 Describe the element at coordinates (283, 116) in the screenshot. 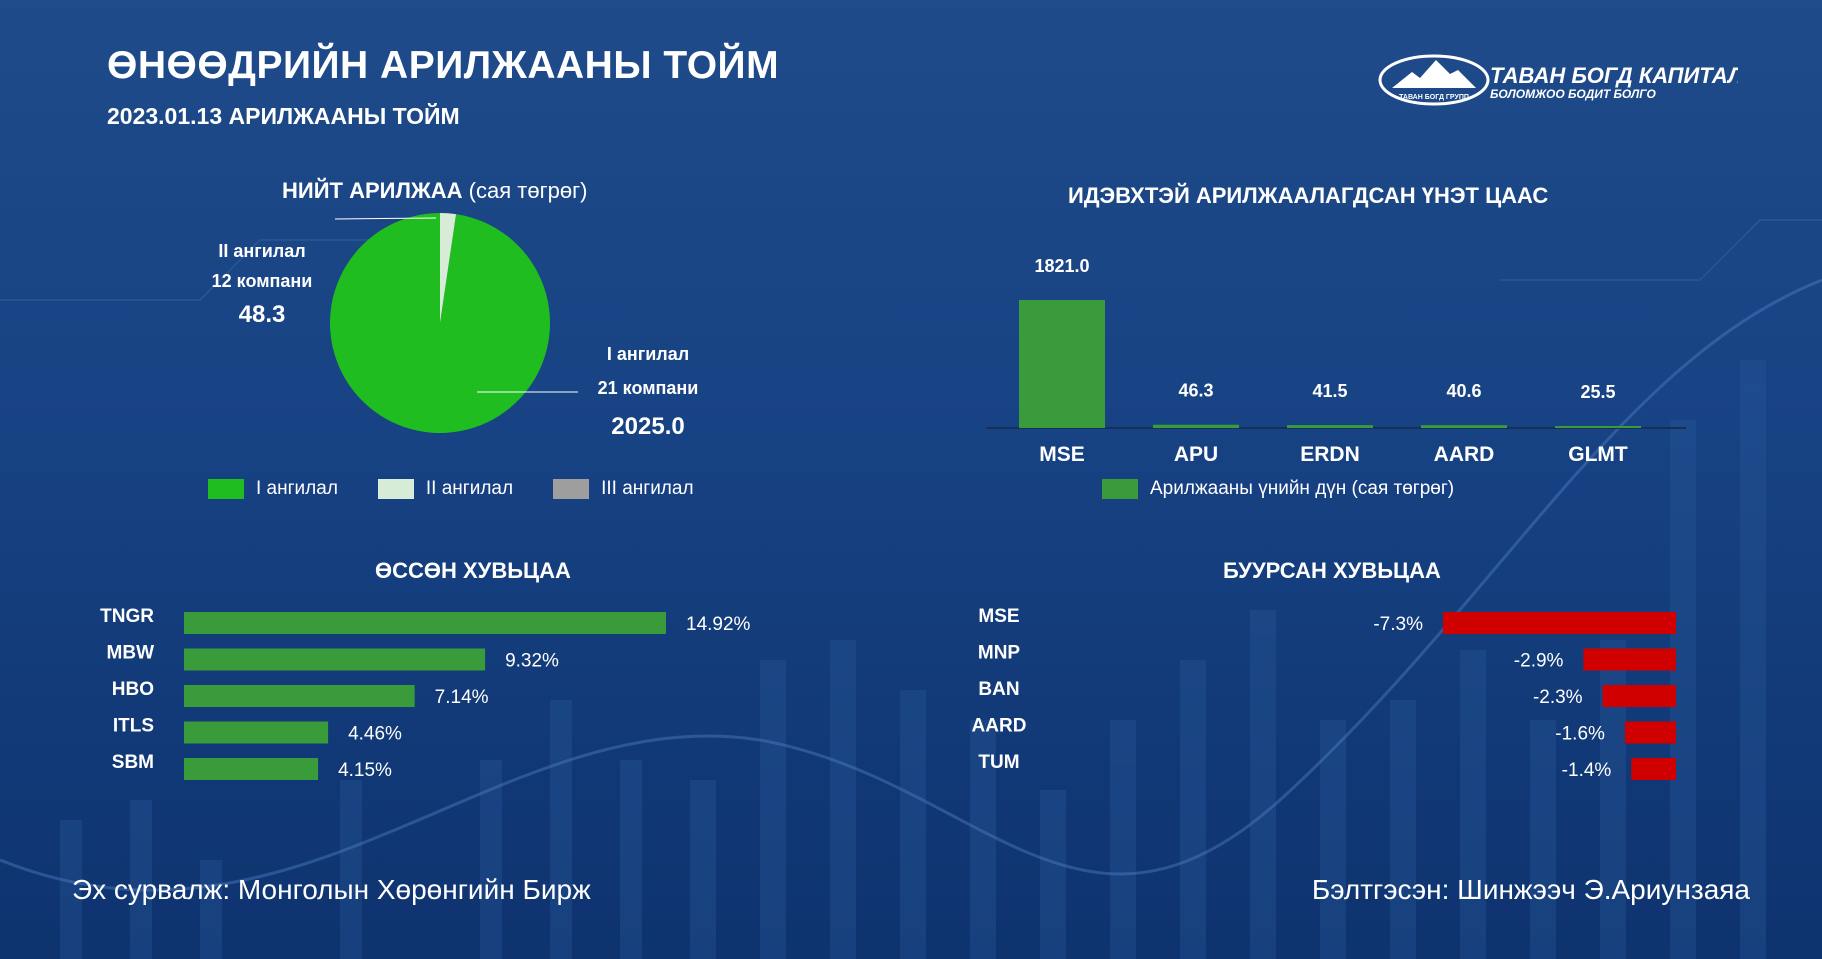

I see `page-subtitle: 2023.01.13 АРИЛЖААНЫ ТОЙМ` at that location.